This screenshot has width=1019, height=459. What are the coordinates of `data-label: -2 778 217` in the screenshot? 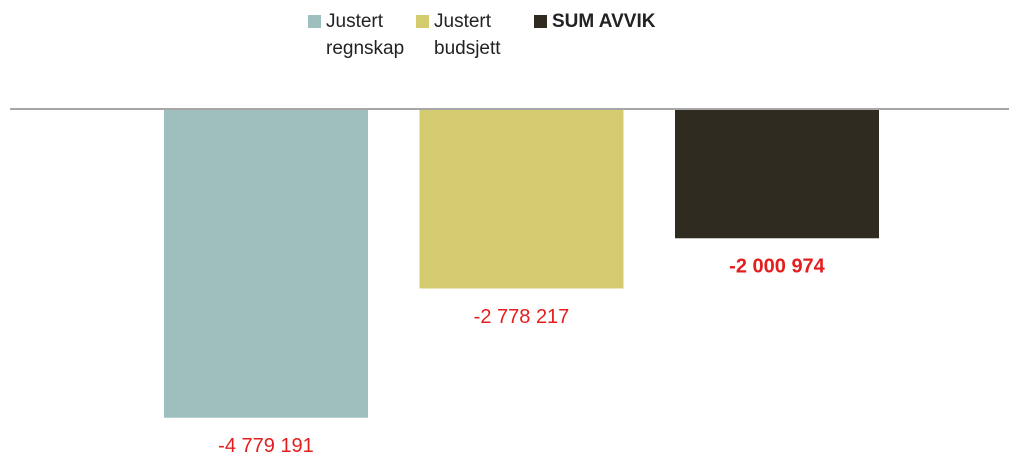 It's located at (522, 317).